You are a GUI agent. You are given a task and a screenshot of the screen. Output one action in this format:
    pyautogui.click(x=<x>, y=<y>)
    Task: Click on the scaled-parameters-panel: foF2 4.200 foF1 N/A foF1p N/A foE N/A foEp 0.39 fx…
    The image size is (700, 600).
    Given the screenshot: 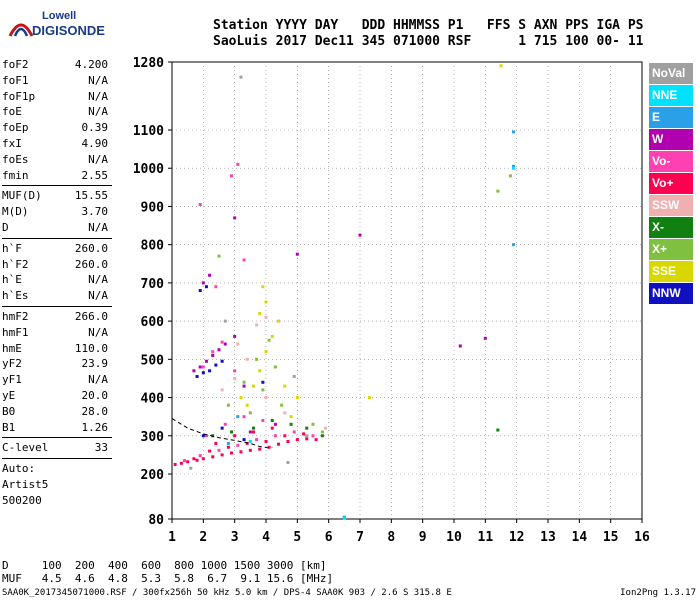 What is the action you would take?
    pyautogui.click(x=57, y=283)
    